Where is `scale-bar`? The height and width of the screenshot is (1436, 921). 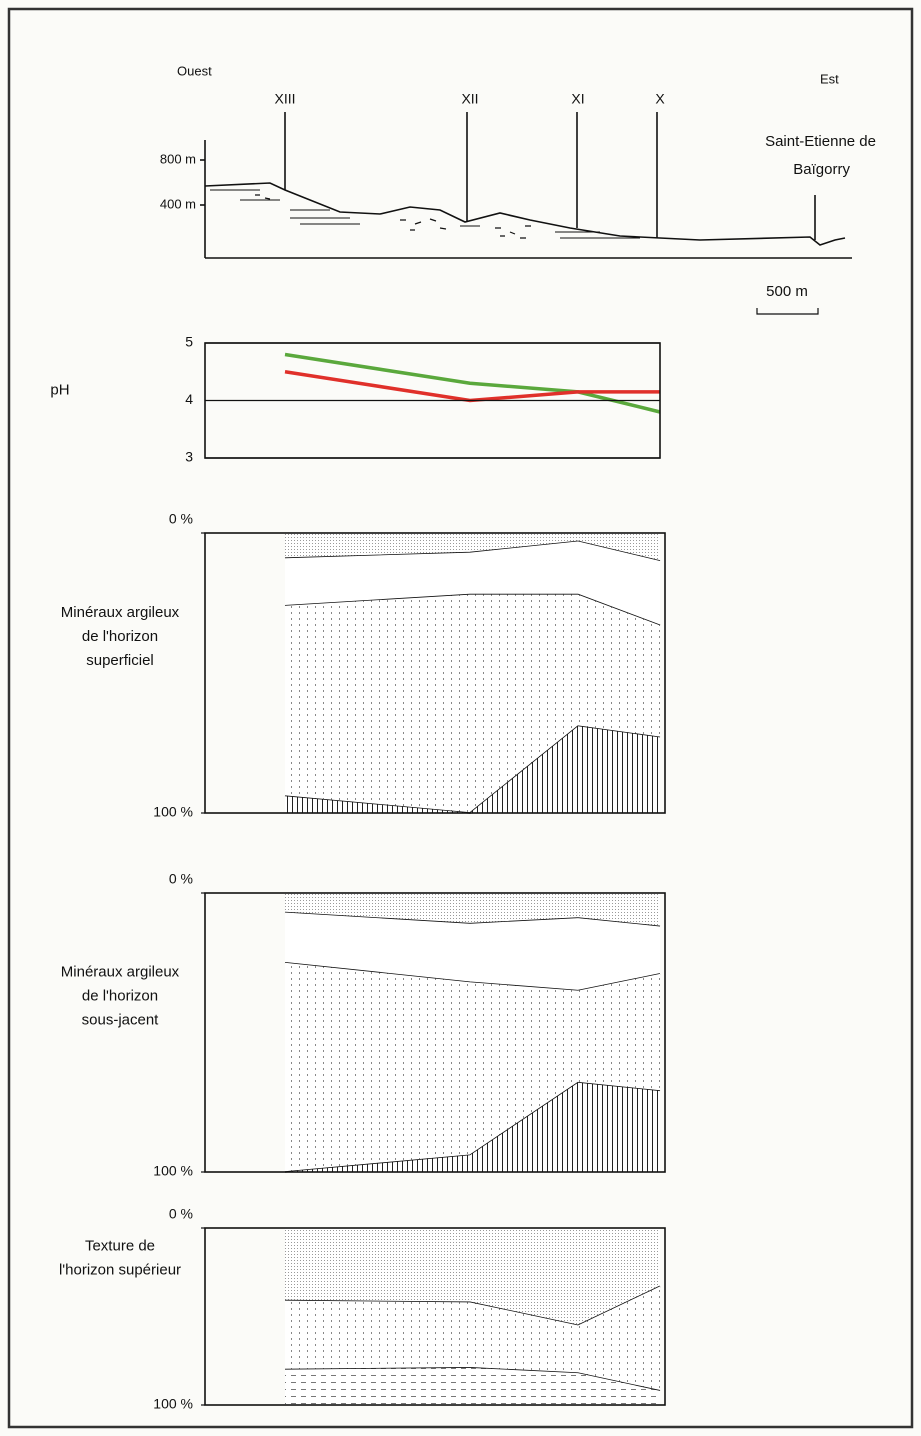 scale-bar is located at coordinates (787, 311).